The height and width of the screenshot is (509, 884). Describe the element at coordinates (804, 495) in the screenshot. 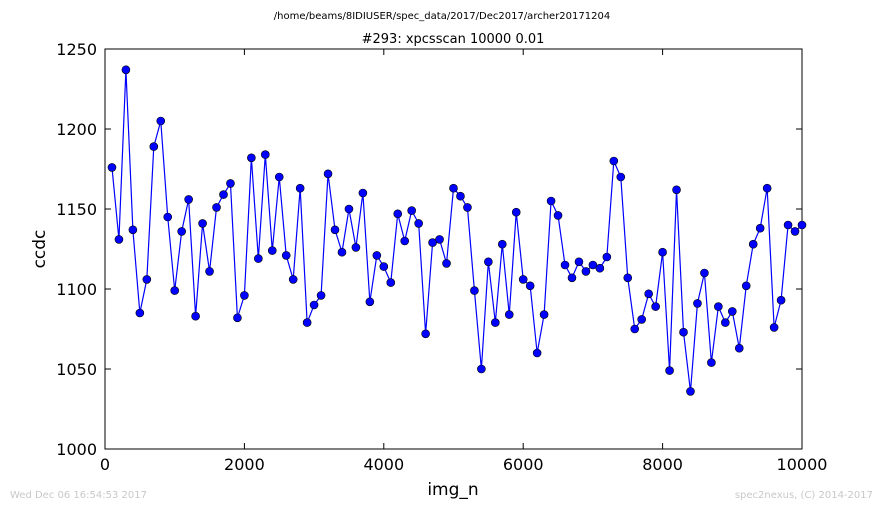

I see `footer-credit: spec2nexus, (C) 2014-2017` at that location.